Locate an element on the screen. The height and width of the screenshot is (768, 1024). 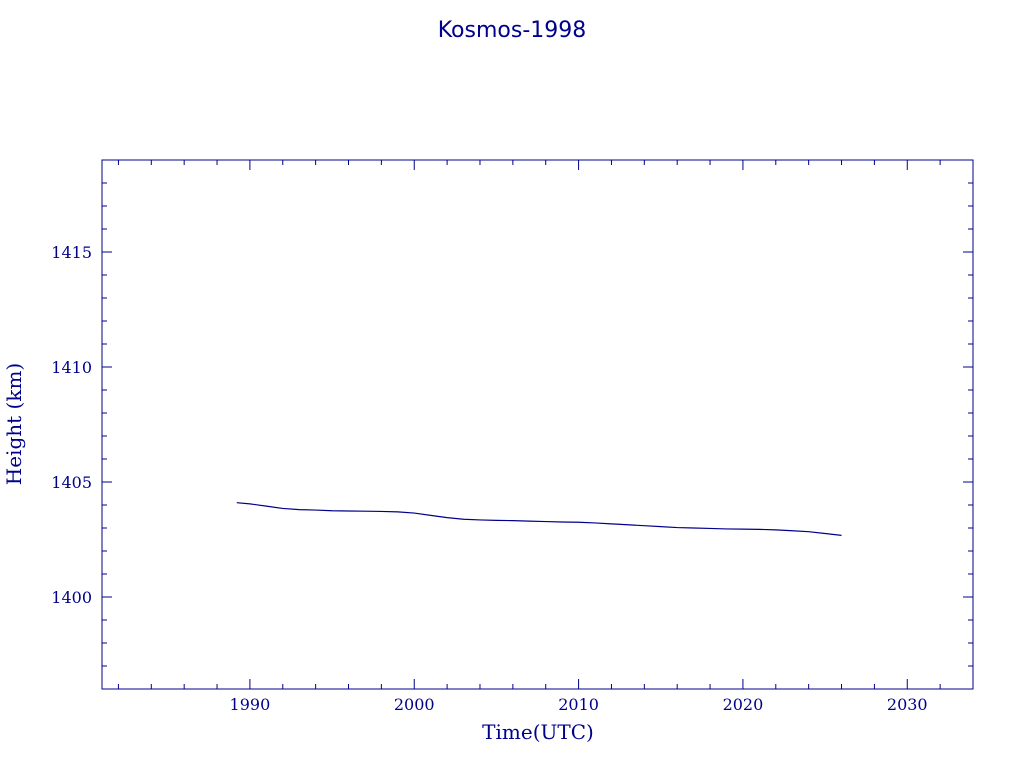
x-tick-label: 2030 is located at coordinates (907, 704).